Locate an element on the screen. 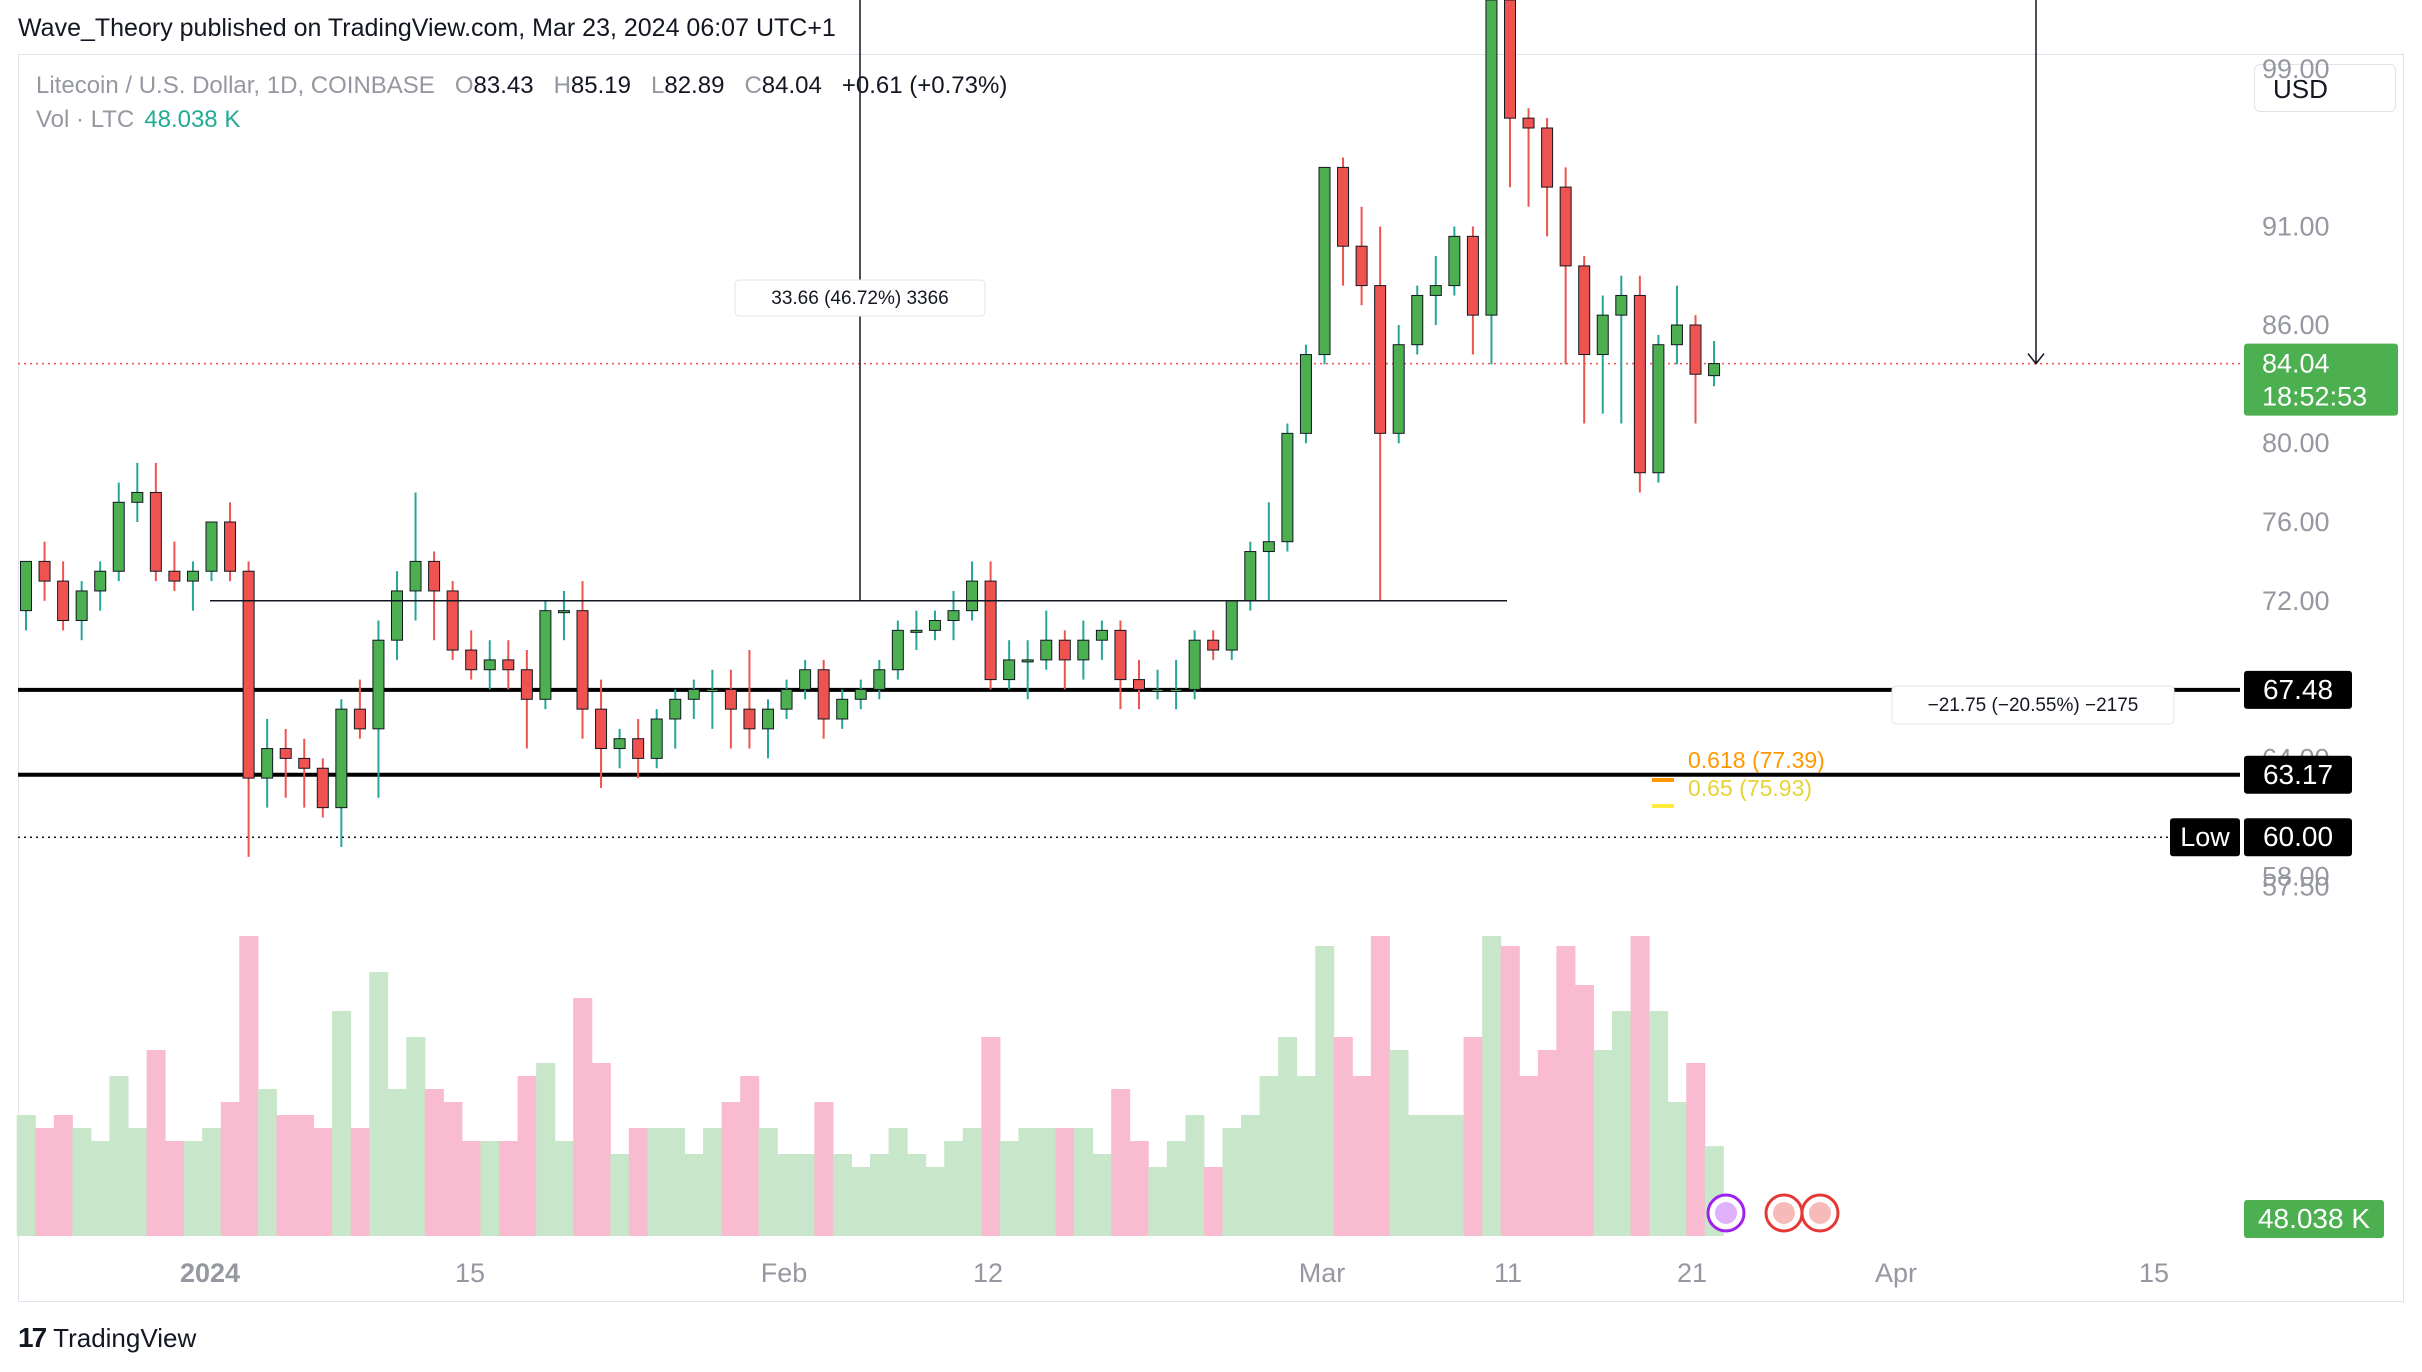 The width and height of the screenshot is (2422, 1372). tradingview-logo: 17 TradingView is located at coordinates (107, 1338).